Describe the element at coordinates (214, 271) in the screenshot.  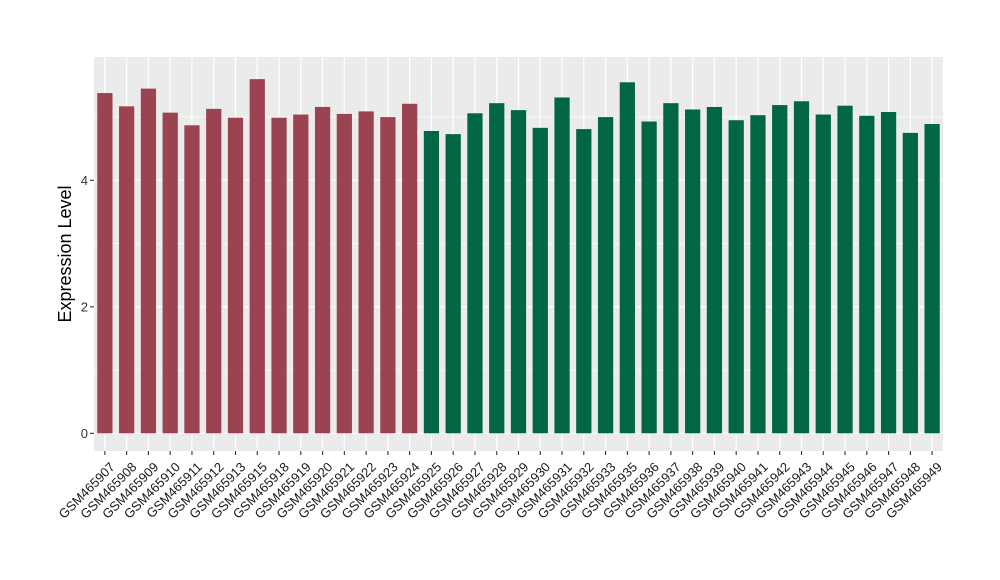
I see `bar-GSM465912` at that location.